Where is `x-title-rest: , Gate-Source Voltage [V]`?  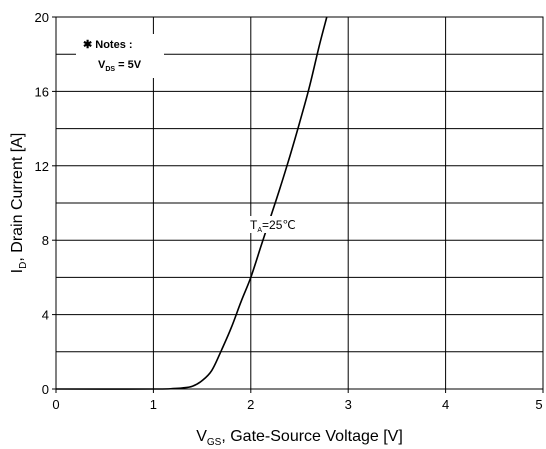 x-title-rest: , Gate-Source Voltage [V] is located at coordinates (311, 436).